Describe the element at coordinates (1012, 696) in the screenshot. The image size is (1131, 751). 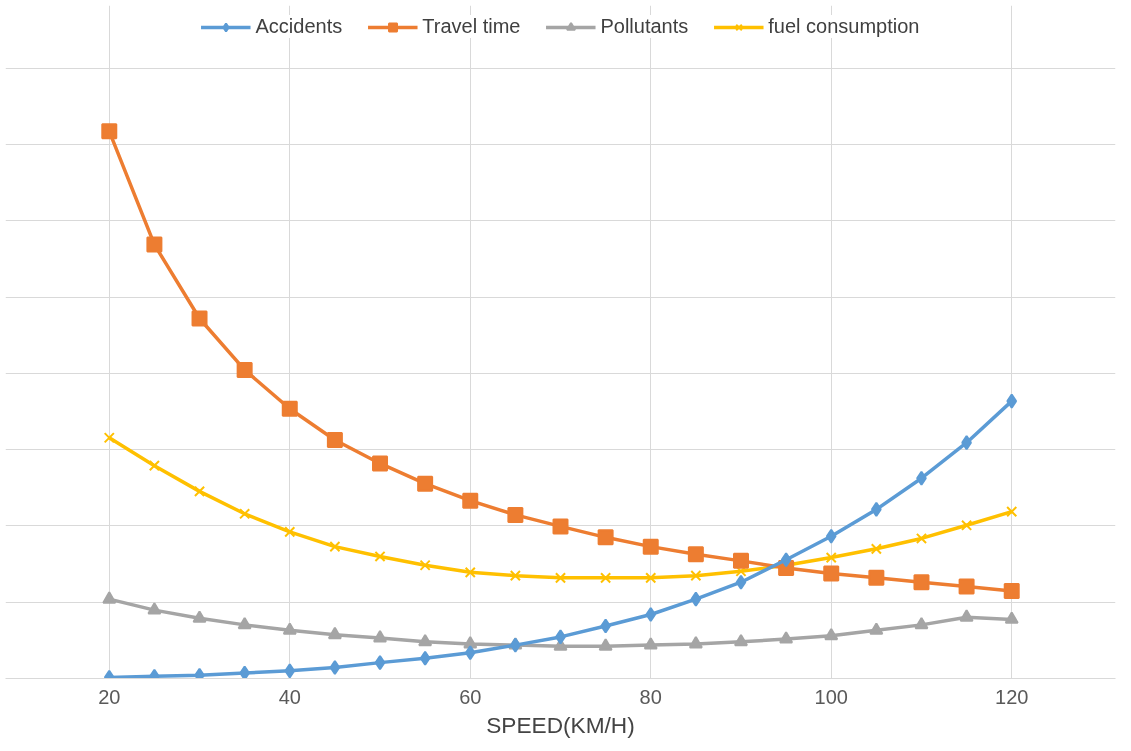
I see `x-tick-label: 120` at that location.